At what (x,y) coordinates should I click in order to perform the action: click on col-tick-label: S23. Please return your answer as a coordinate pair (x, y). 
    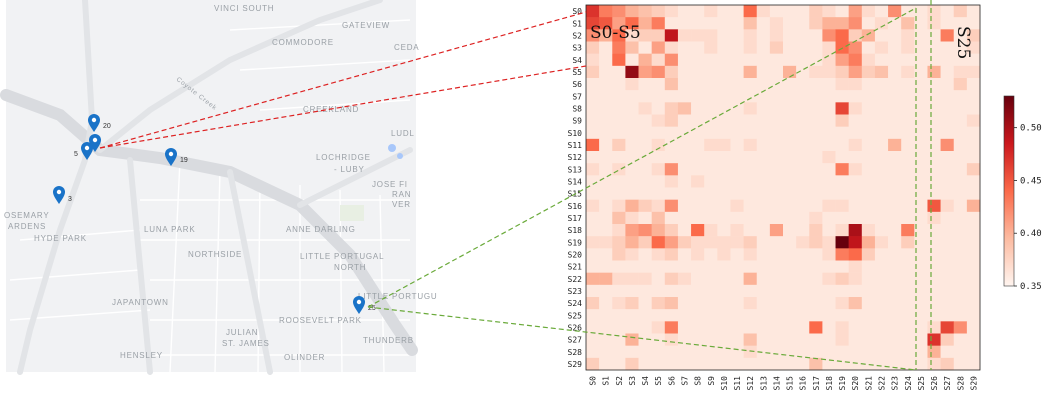
    Looking at the image, I should click on (895, 383).